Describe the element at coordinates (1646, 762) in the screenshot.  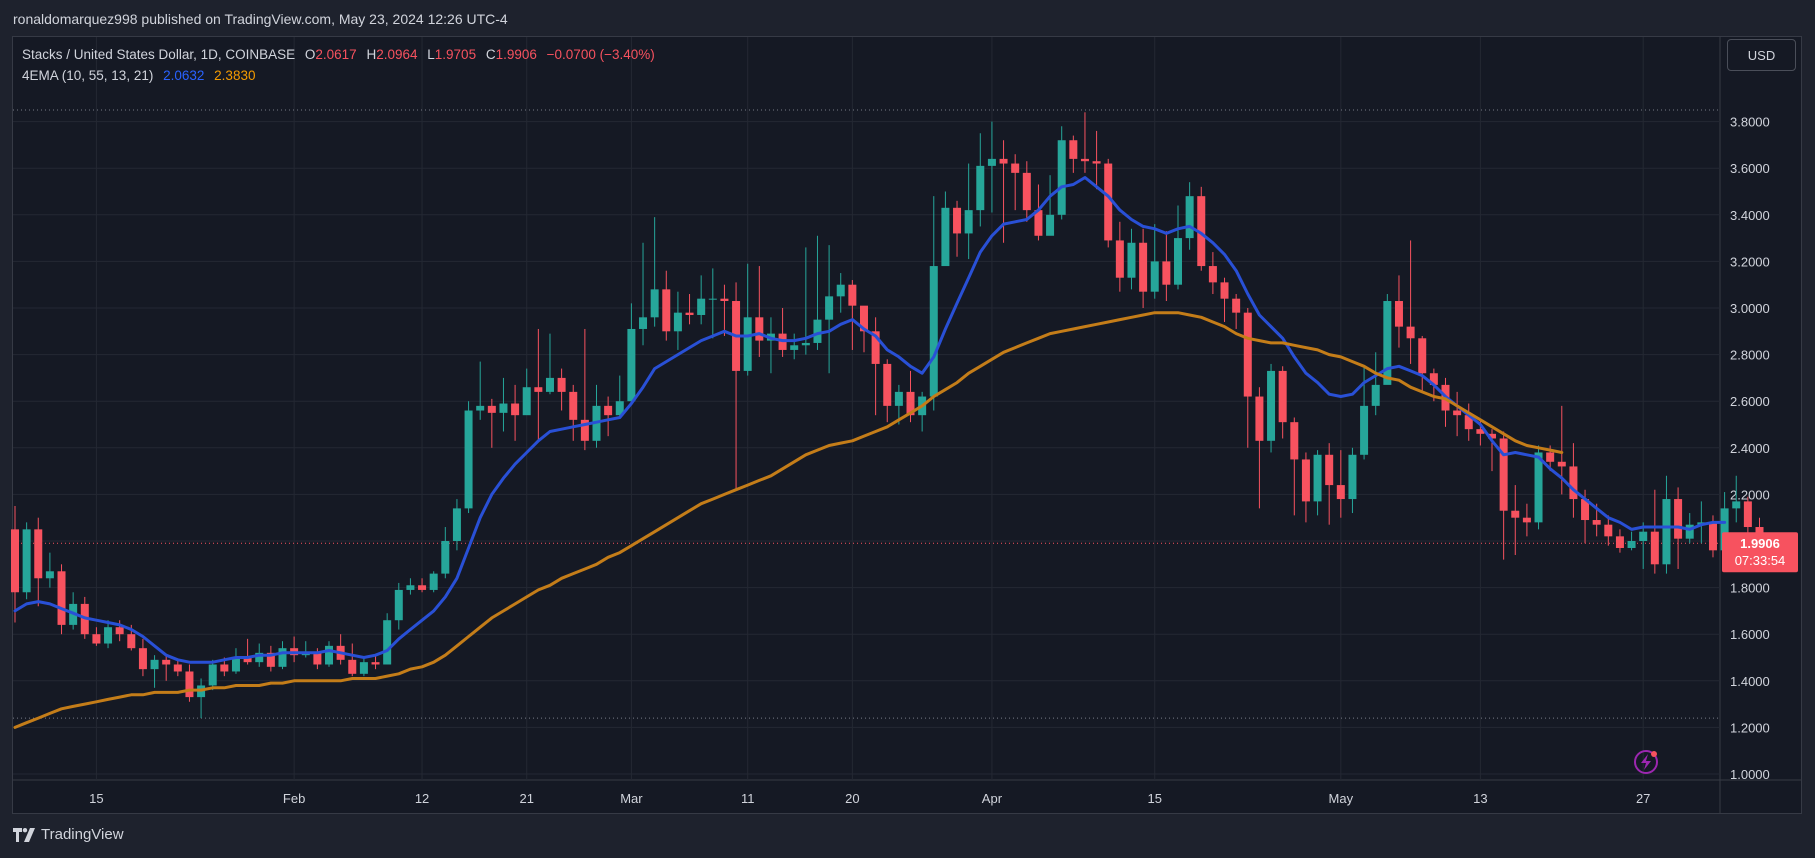
I see `lightning-icon` at that location.